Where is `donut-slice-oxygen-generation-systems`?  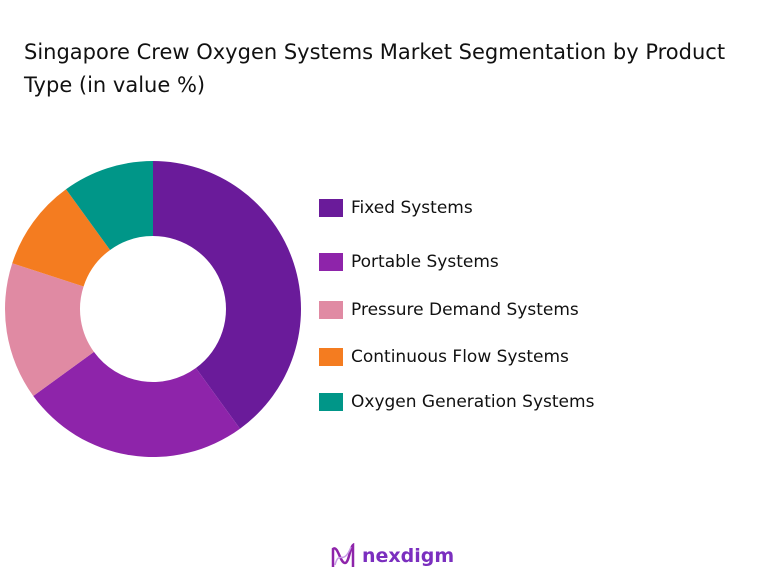 donut-slice-oxygen-generation-systems is located at coordinates (109, 205).